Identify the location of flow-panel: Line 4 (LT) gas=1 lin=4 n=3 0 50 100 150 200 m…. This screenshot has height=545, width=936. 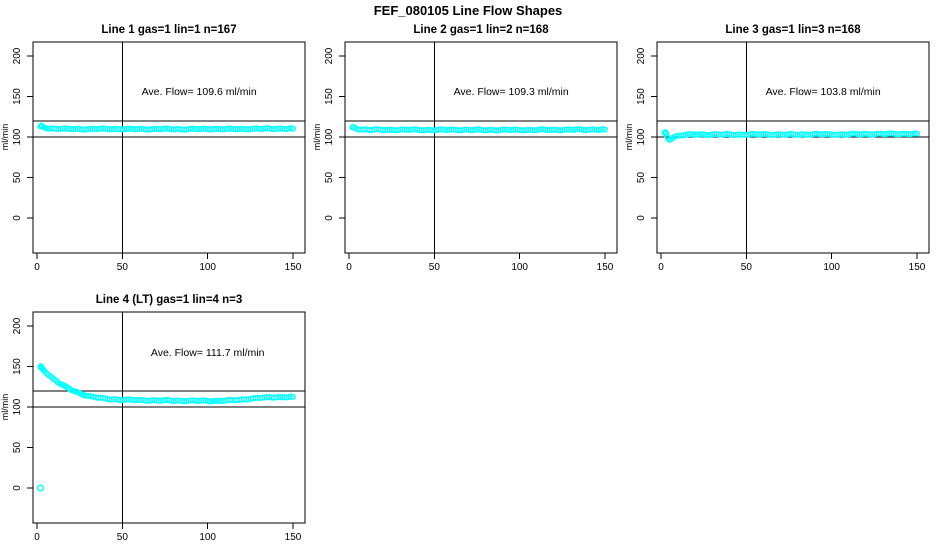
(153, 418).